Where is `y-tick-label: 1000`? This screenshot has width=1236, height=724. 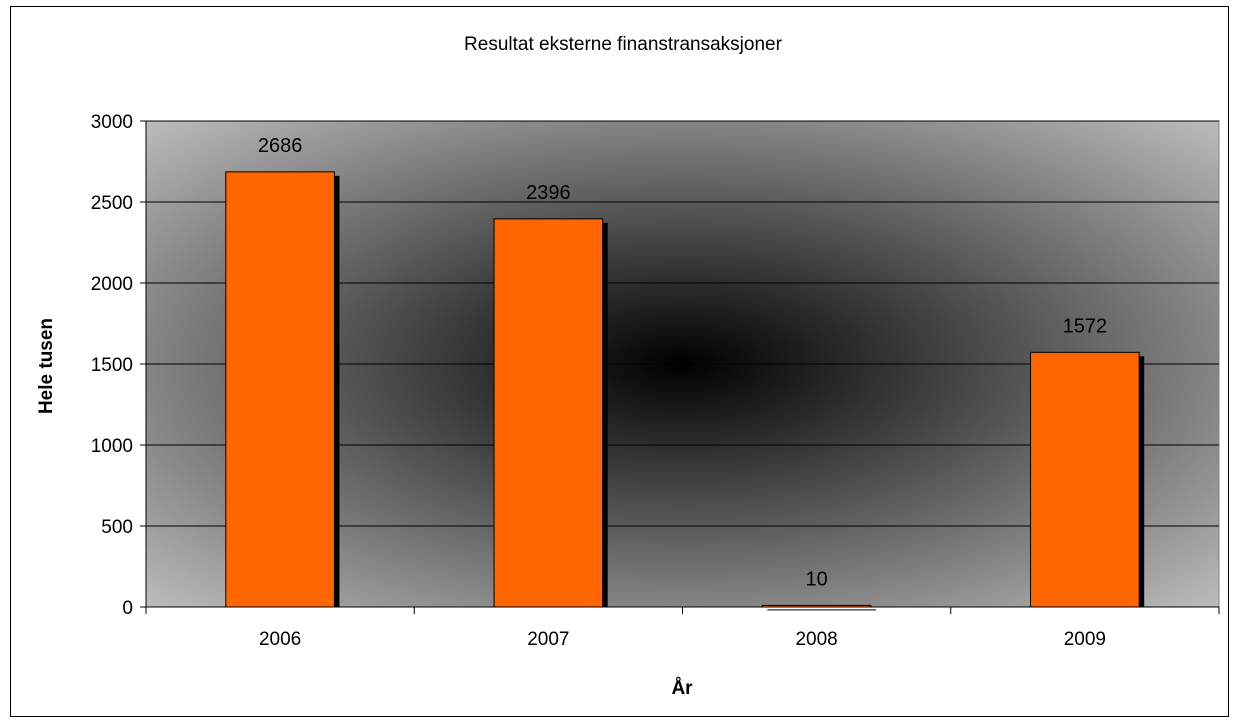 y-tick-label: 1000 is located at coordinates (112, 446).